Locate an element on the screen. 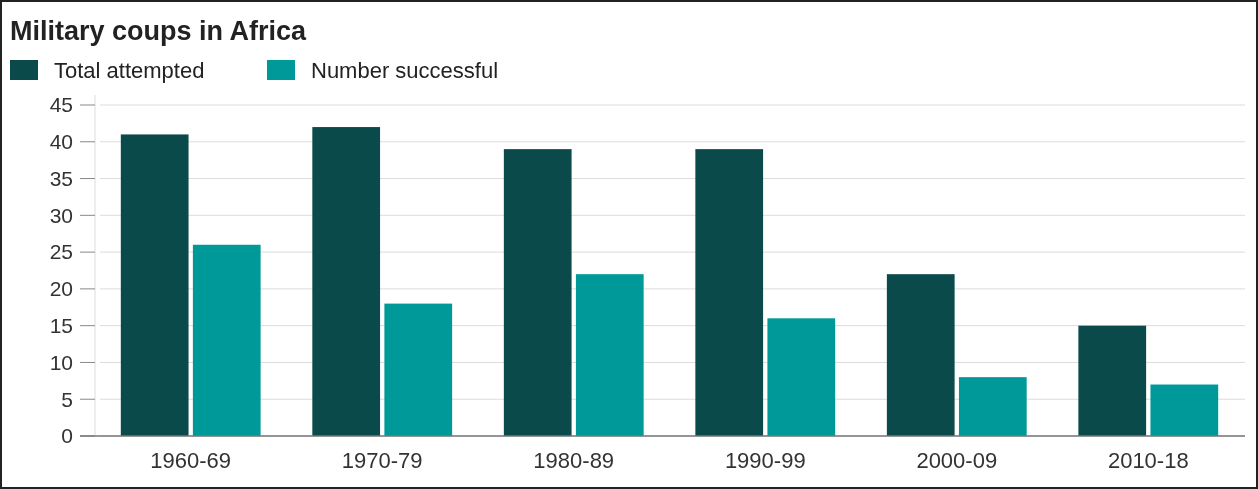 Image resolution: width=1258 pixels, height=489 pixels. y-tick-label: 0 is located at coordinates (67, 436).